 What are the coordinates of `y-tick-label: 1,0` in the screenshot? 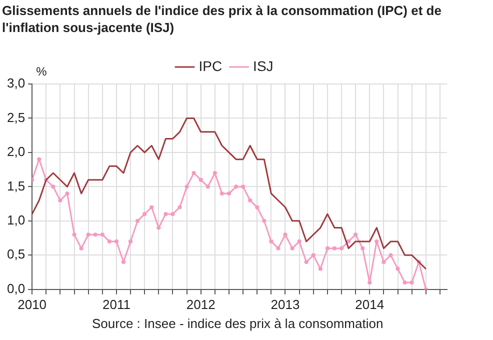 It's located at (16, 220).